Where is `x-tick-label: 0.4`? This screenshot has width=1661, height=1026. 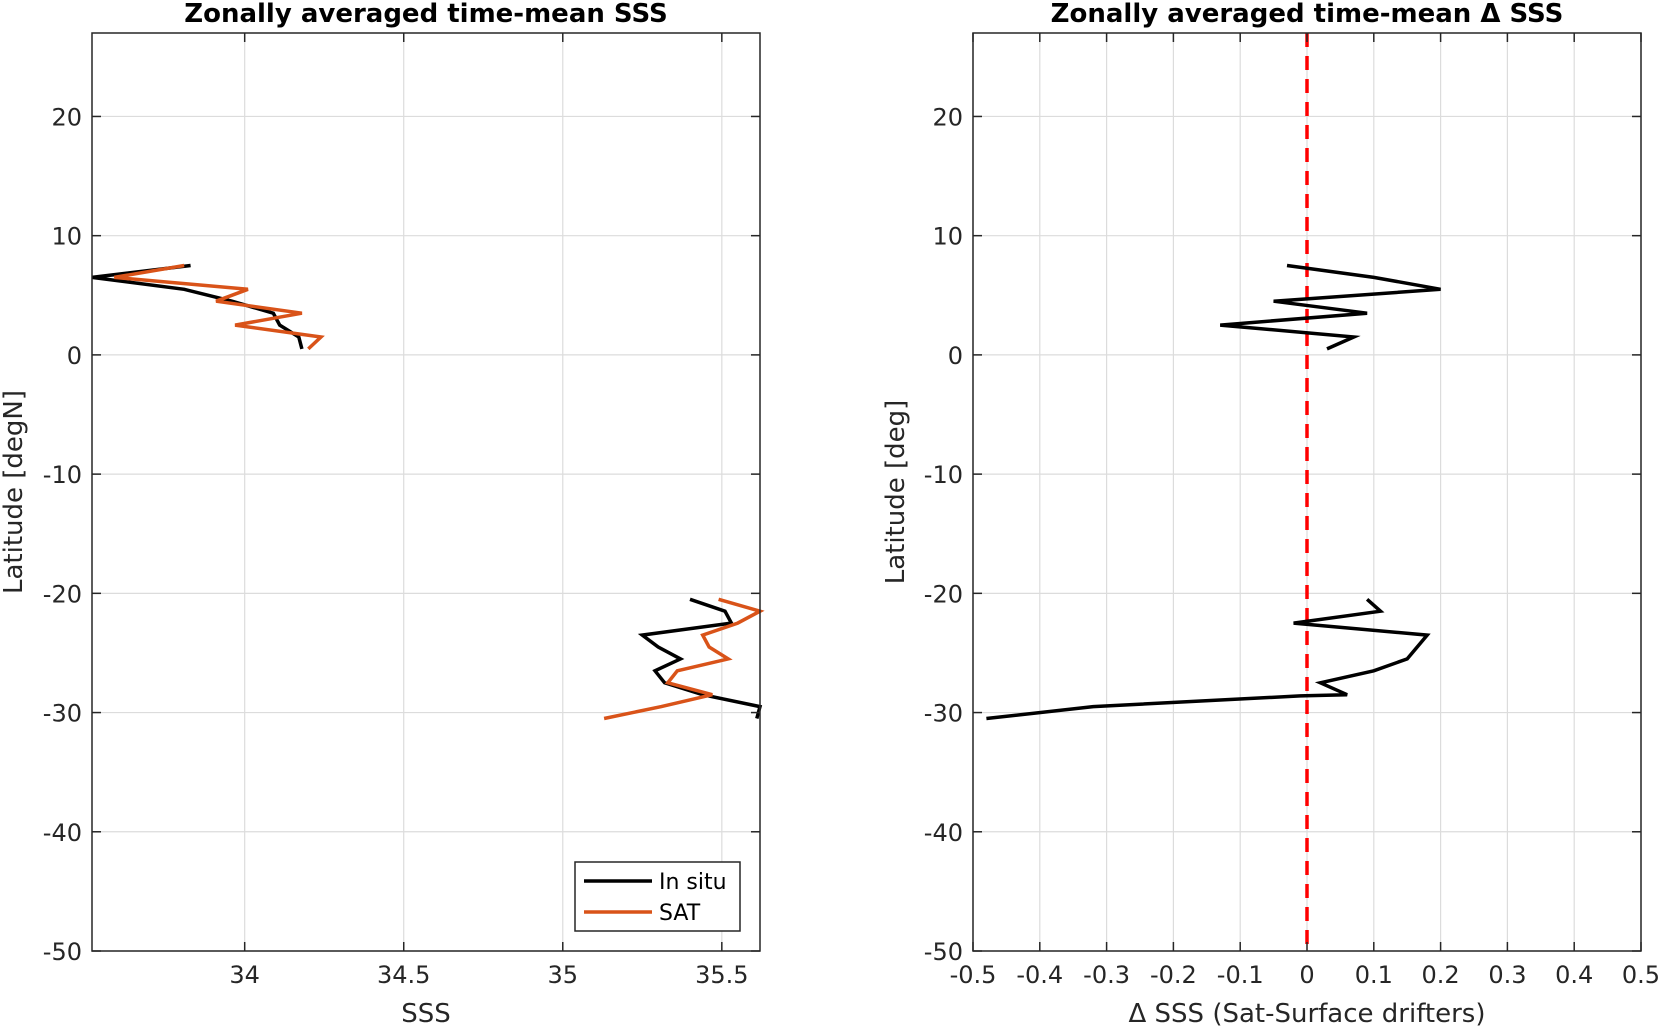 x-tick-label: 0.4 is located at coordinates (1574, 975).